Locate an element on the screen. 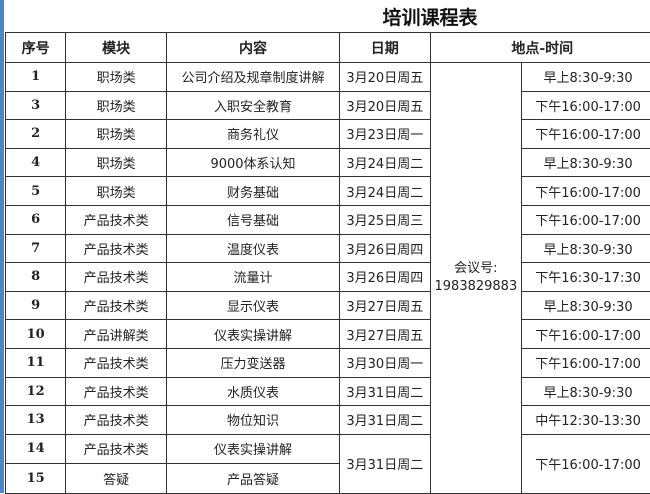  page-title: 培训课程表 is located at coordinates (430, 18).